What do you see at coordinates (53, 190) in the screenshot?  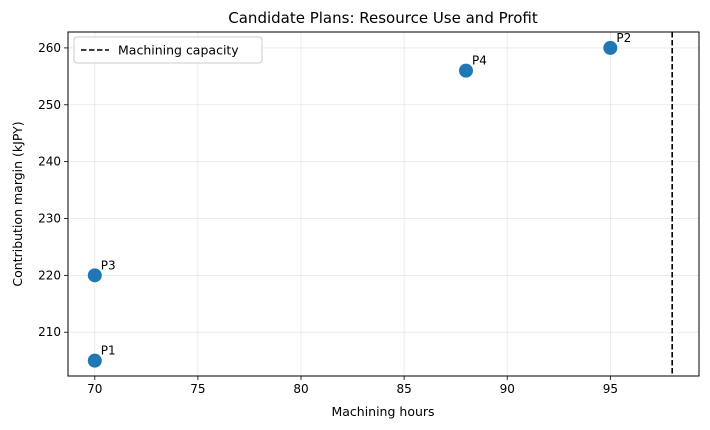 I see `y-axis-ticks: 210 220 230 240 250 260` at bounding box center [53, 190].